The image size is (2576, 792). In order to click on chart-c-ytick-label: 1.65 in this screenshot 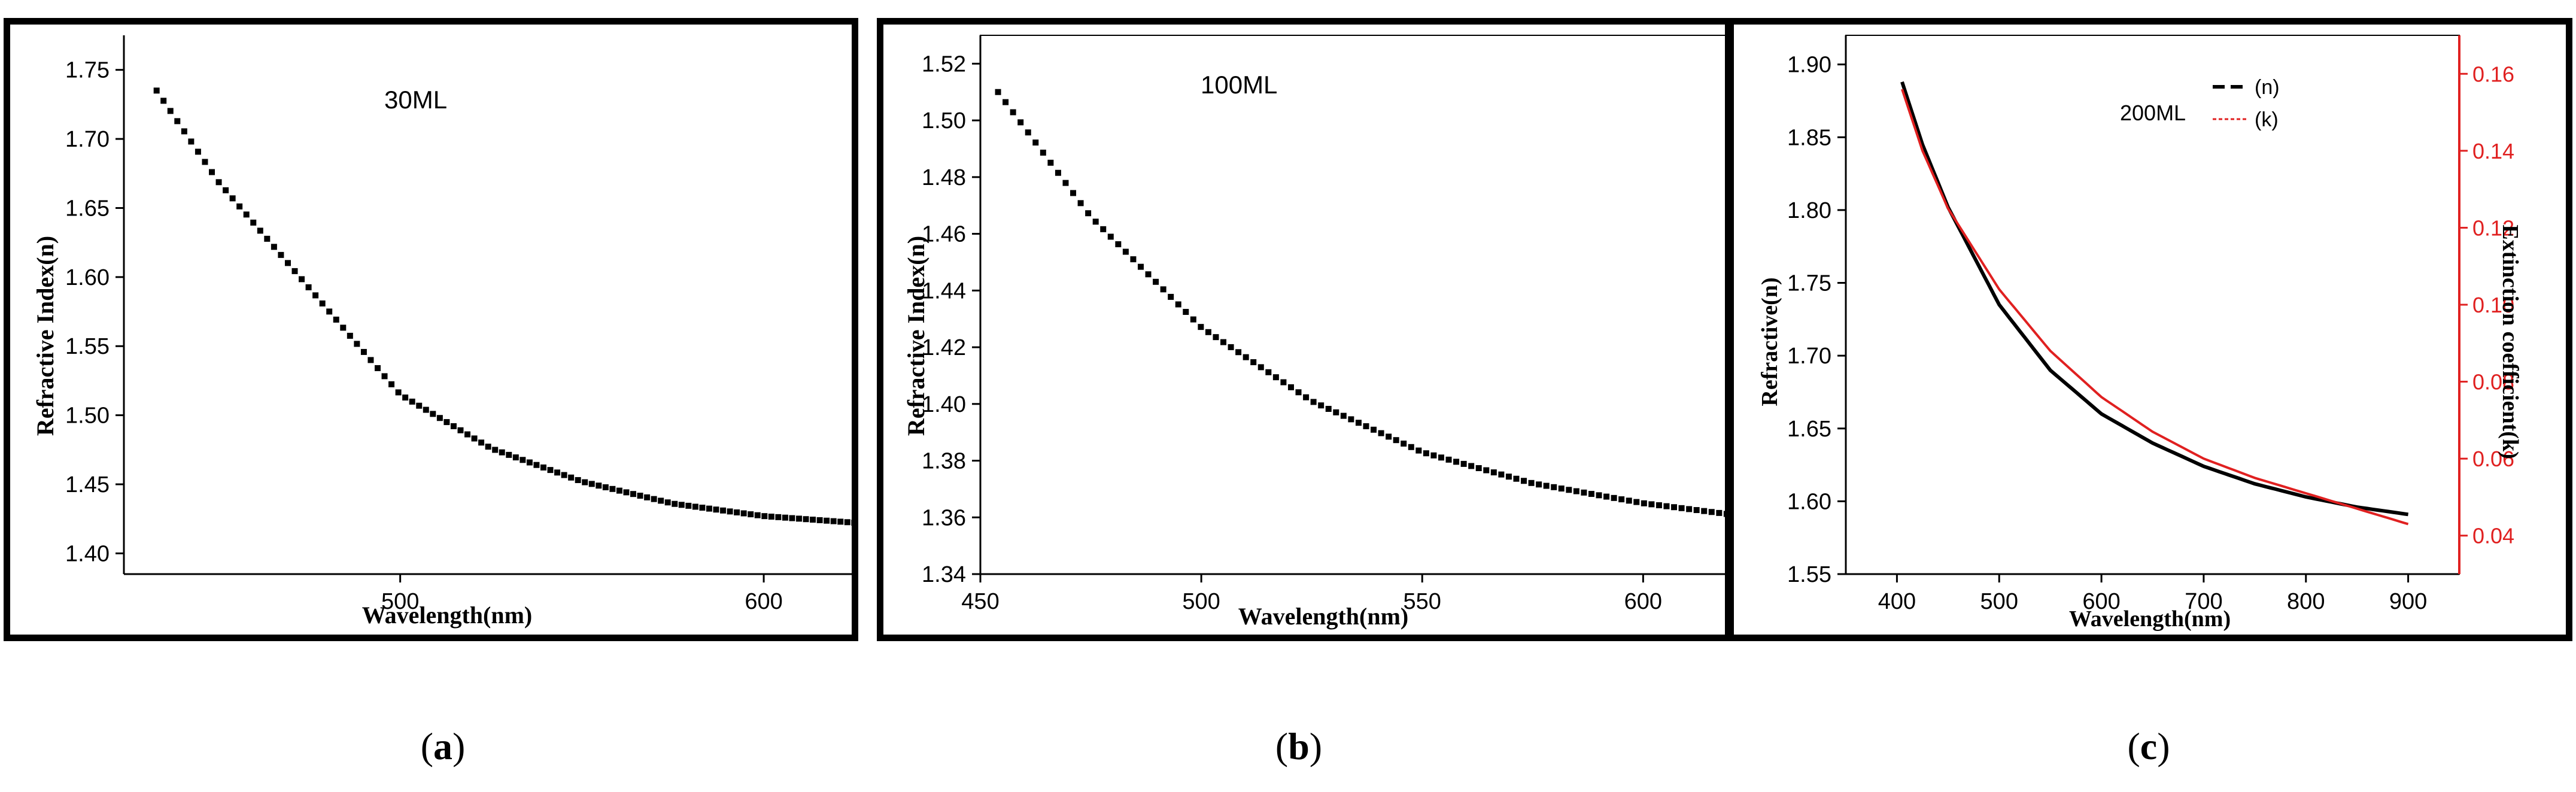, I will do `click(1809, 429)`.